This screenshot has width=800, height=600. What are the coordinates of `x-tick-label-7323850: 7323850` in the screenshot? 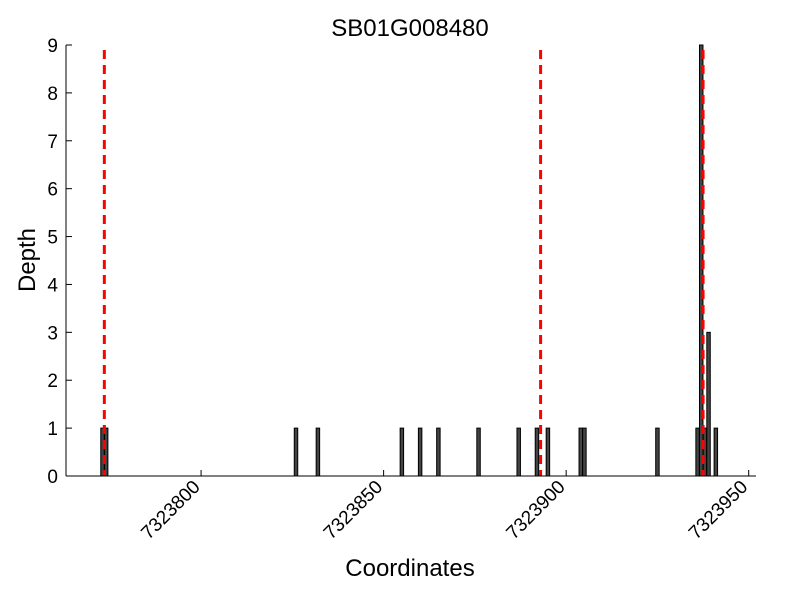 It's located at (353, 510).